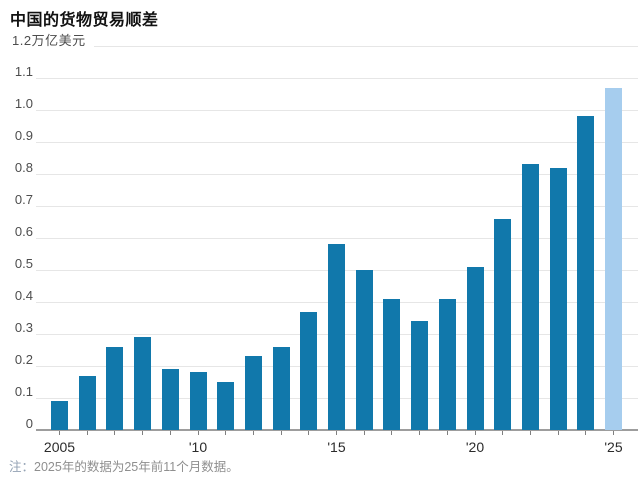 Image resolution: width=642 pixels, height=483 pixels. I want to click on bar-2017, so click(392, 364).